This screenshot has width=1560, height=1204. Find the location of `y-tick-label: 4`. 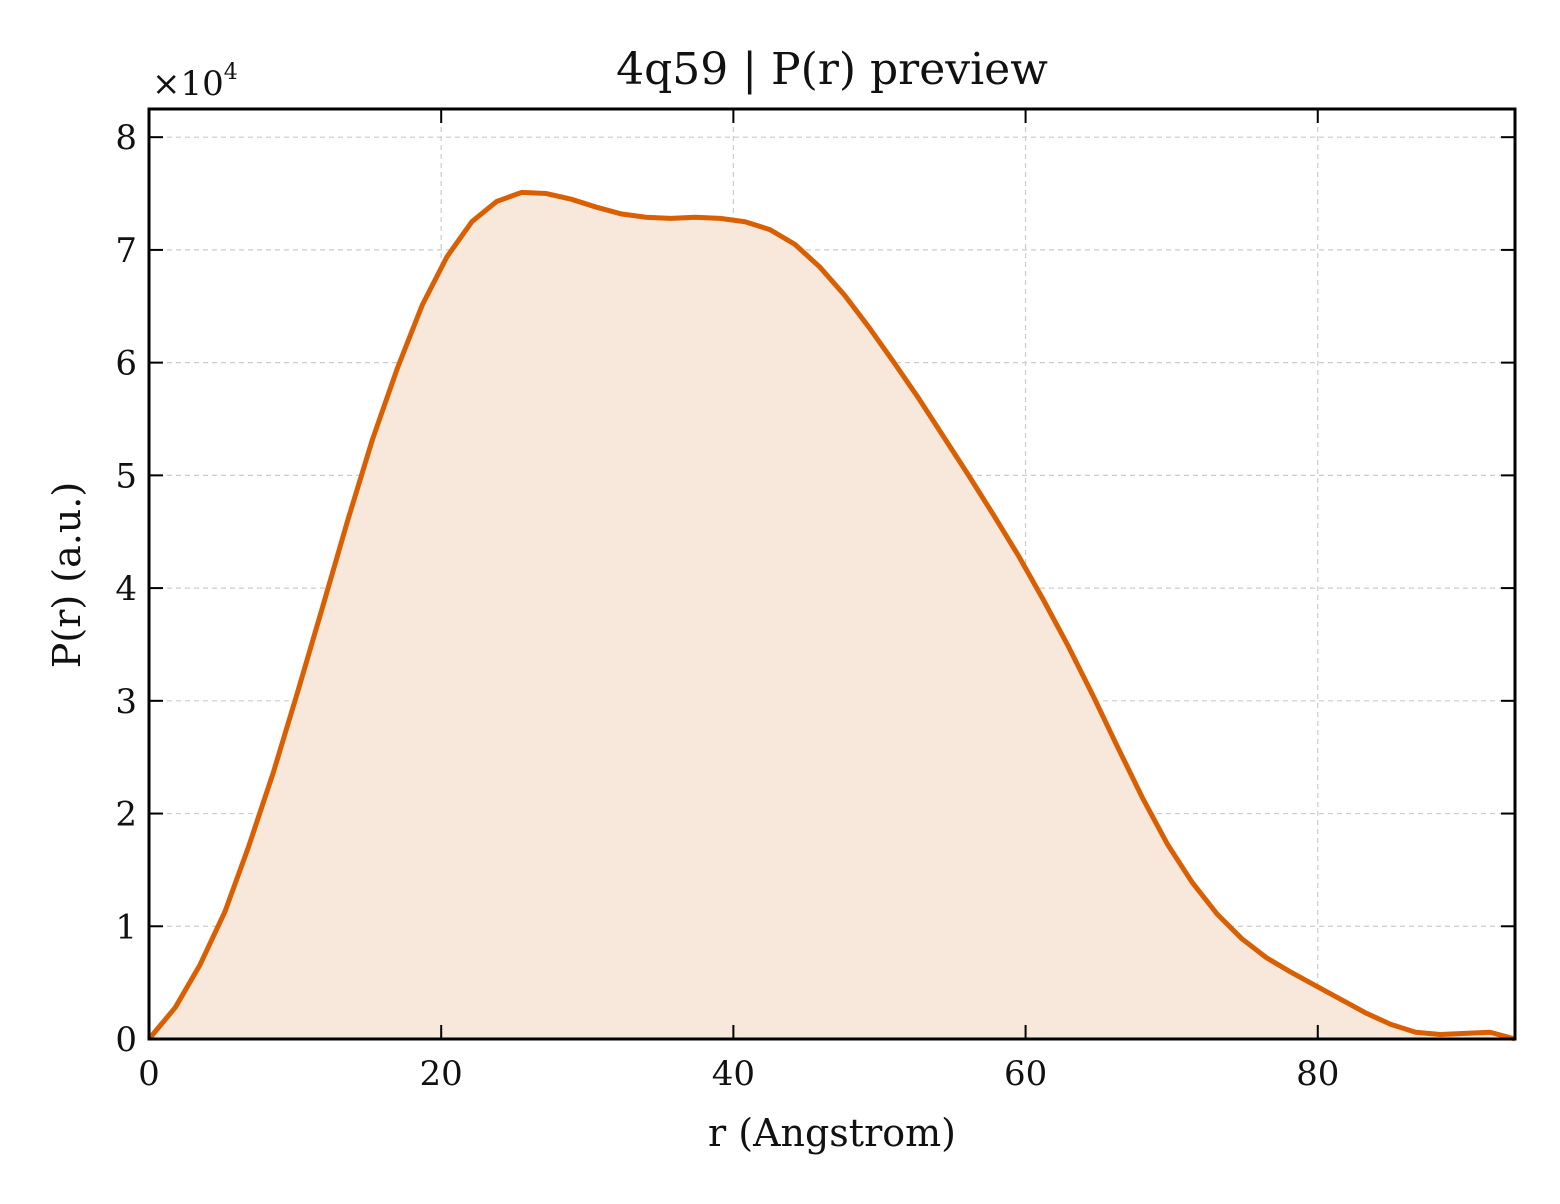

y-tick-label: 4 is located at coordinates (126, 589).